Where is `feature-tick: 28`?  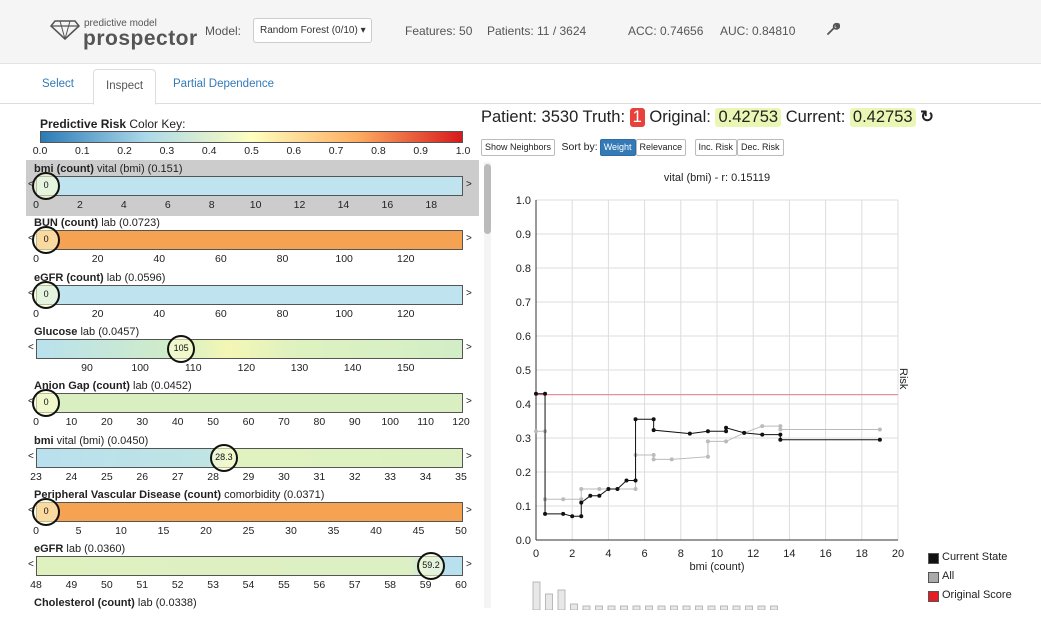 feature-tick: 28 is located at coordinates (213, 476).